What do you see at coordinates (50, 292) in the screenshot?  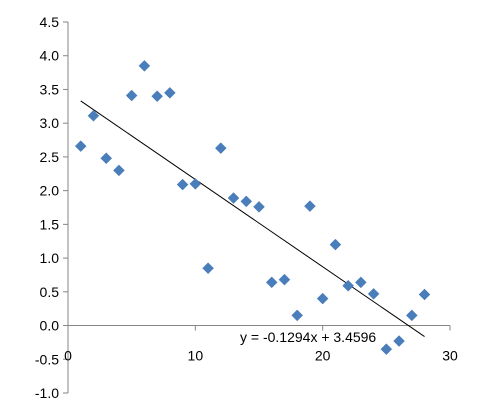 I see `y-tick-label: 0.5` at bounding box center [50, 292].